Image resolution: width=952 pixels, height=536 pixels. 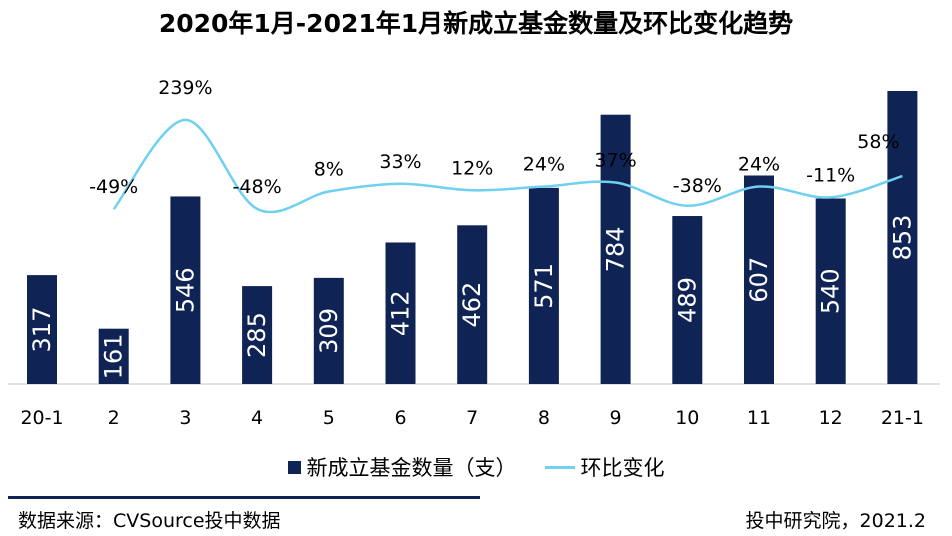 I want to click on bar-value-label: 853, so click(x=902, y=238).